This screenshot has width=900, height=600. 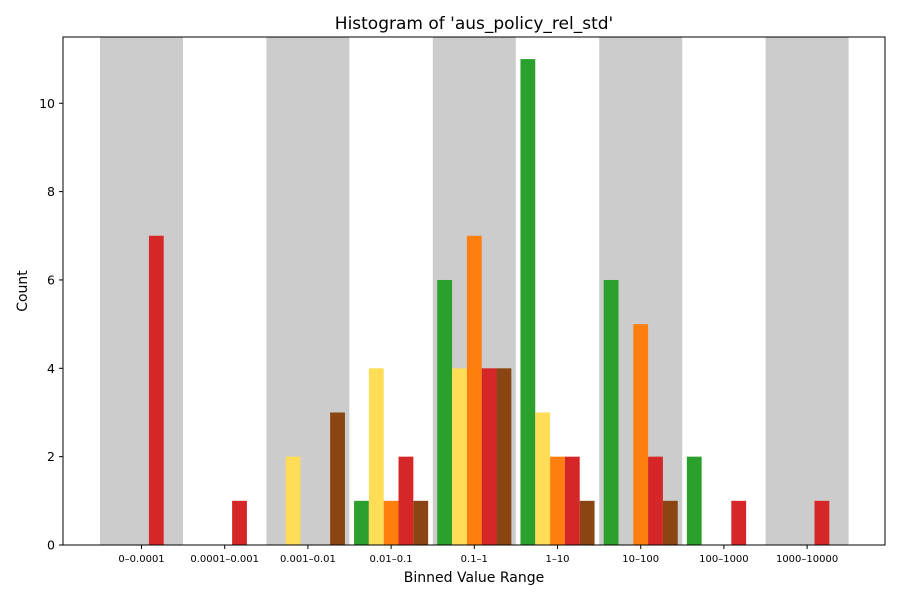 I want to click on y-tick-label: 4, so click(x=51, y=368).